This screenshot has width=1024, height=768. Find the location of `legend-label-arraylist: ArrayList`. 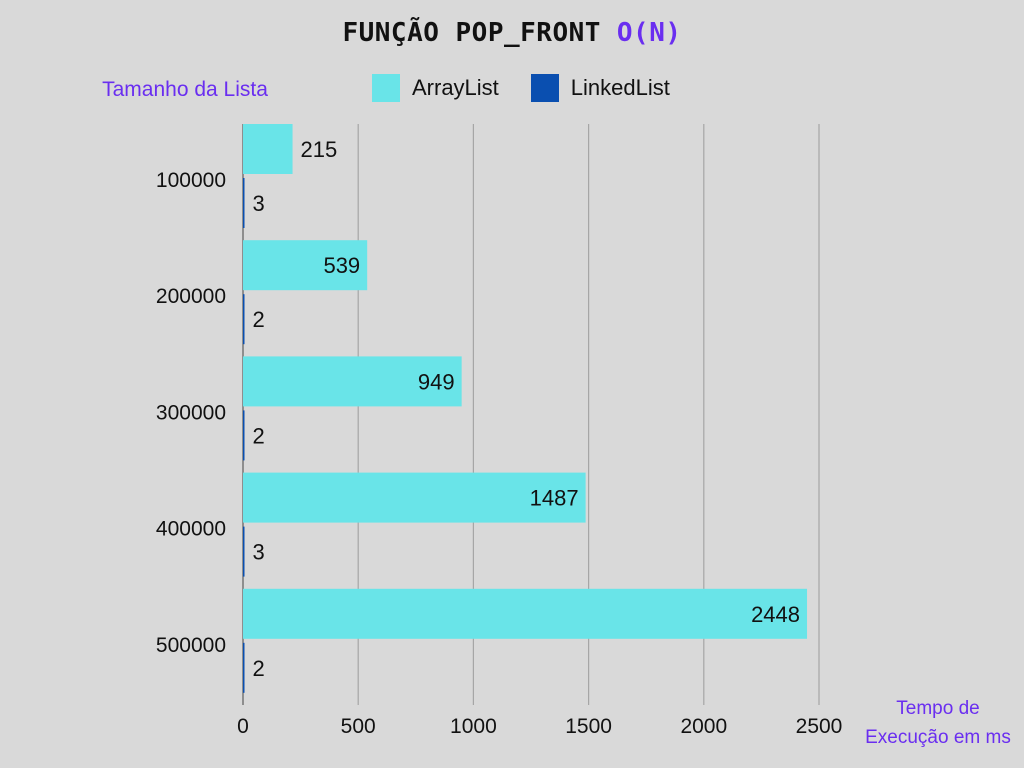

legend-label-arraylist: ArrayList is located at coordinates (455, 87).